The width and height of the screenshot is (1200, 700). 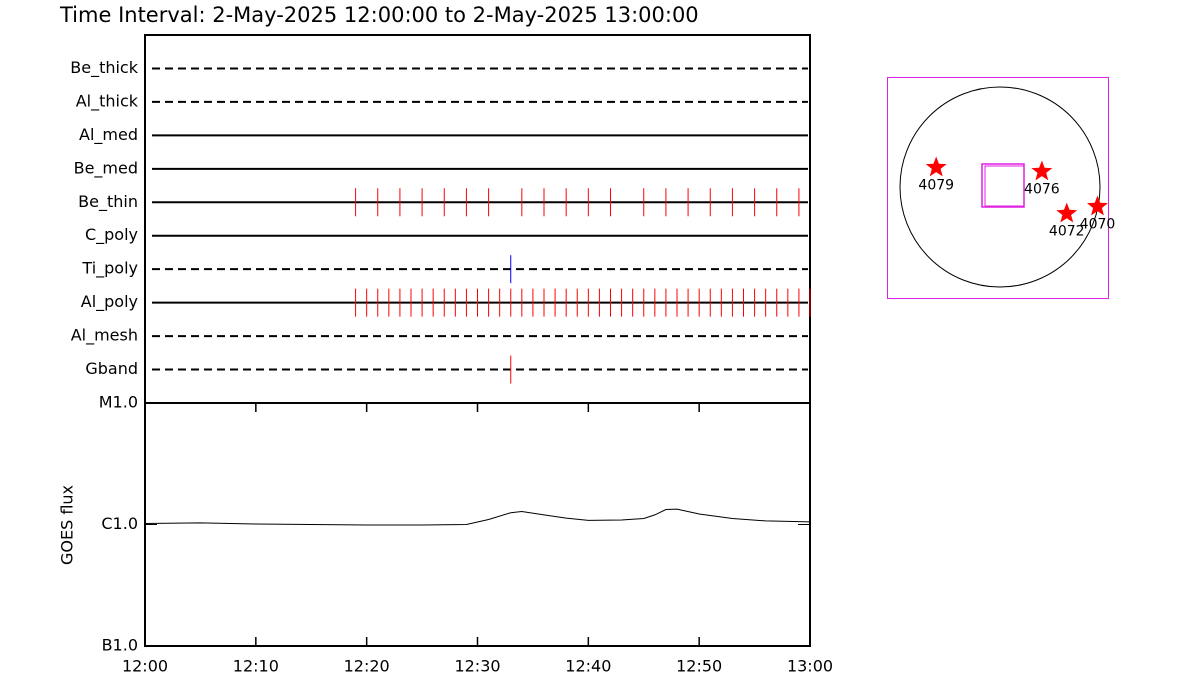 What do you see at coordinates (106, 168) in the screenshot?
I see `filter-label: Be_med` at bounding box center [106, 168].